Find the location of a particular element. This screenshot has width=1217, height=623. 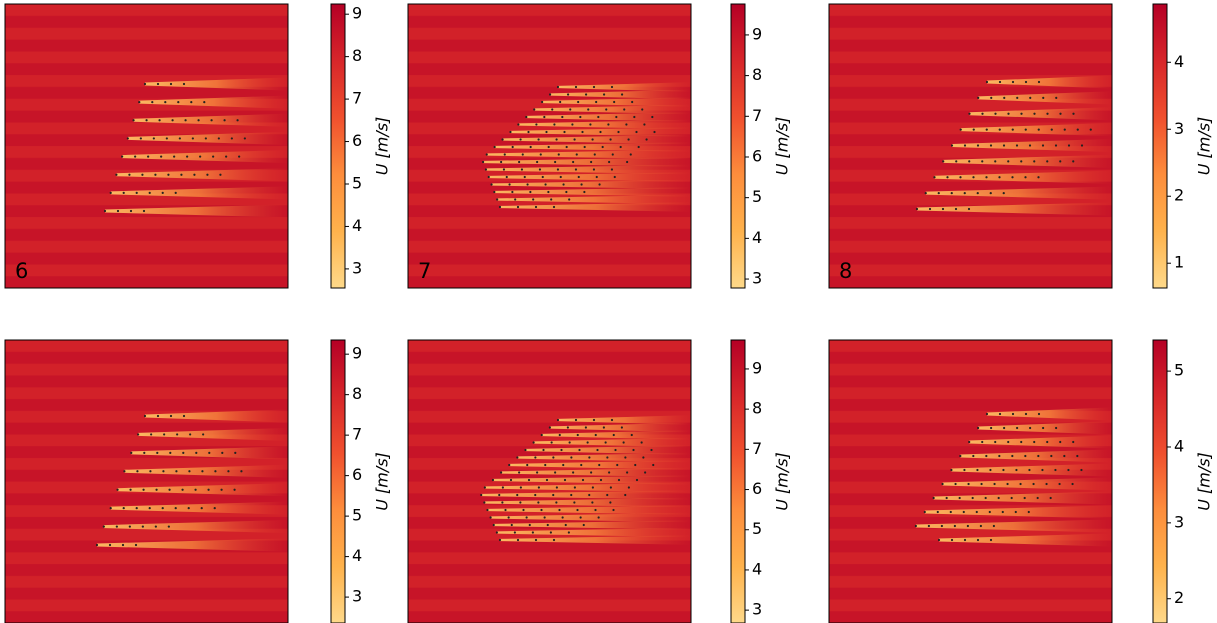

colorbar is located at coordinates (1160, 146).